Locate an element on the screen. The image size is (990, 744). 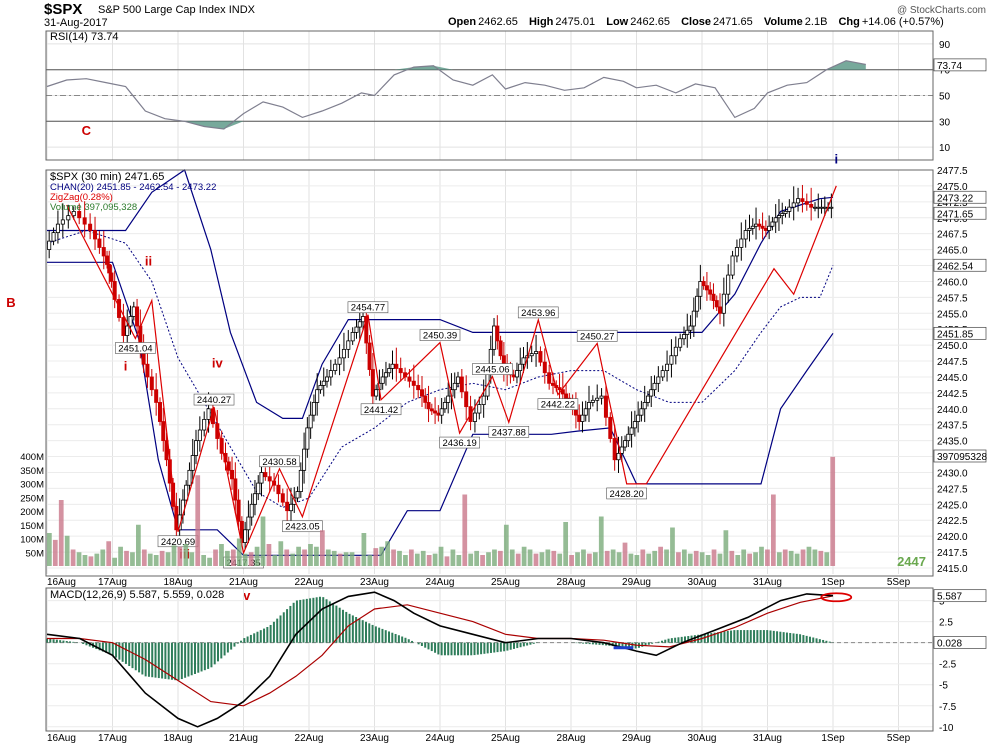
pivot-label: 2450.39 is located at coordinates (440, 336).